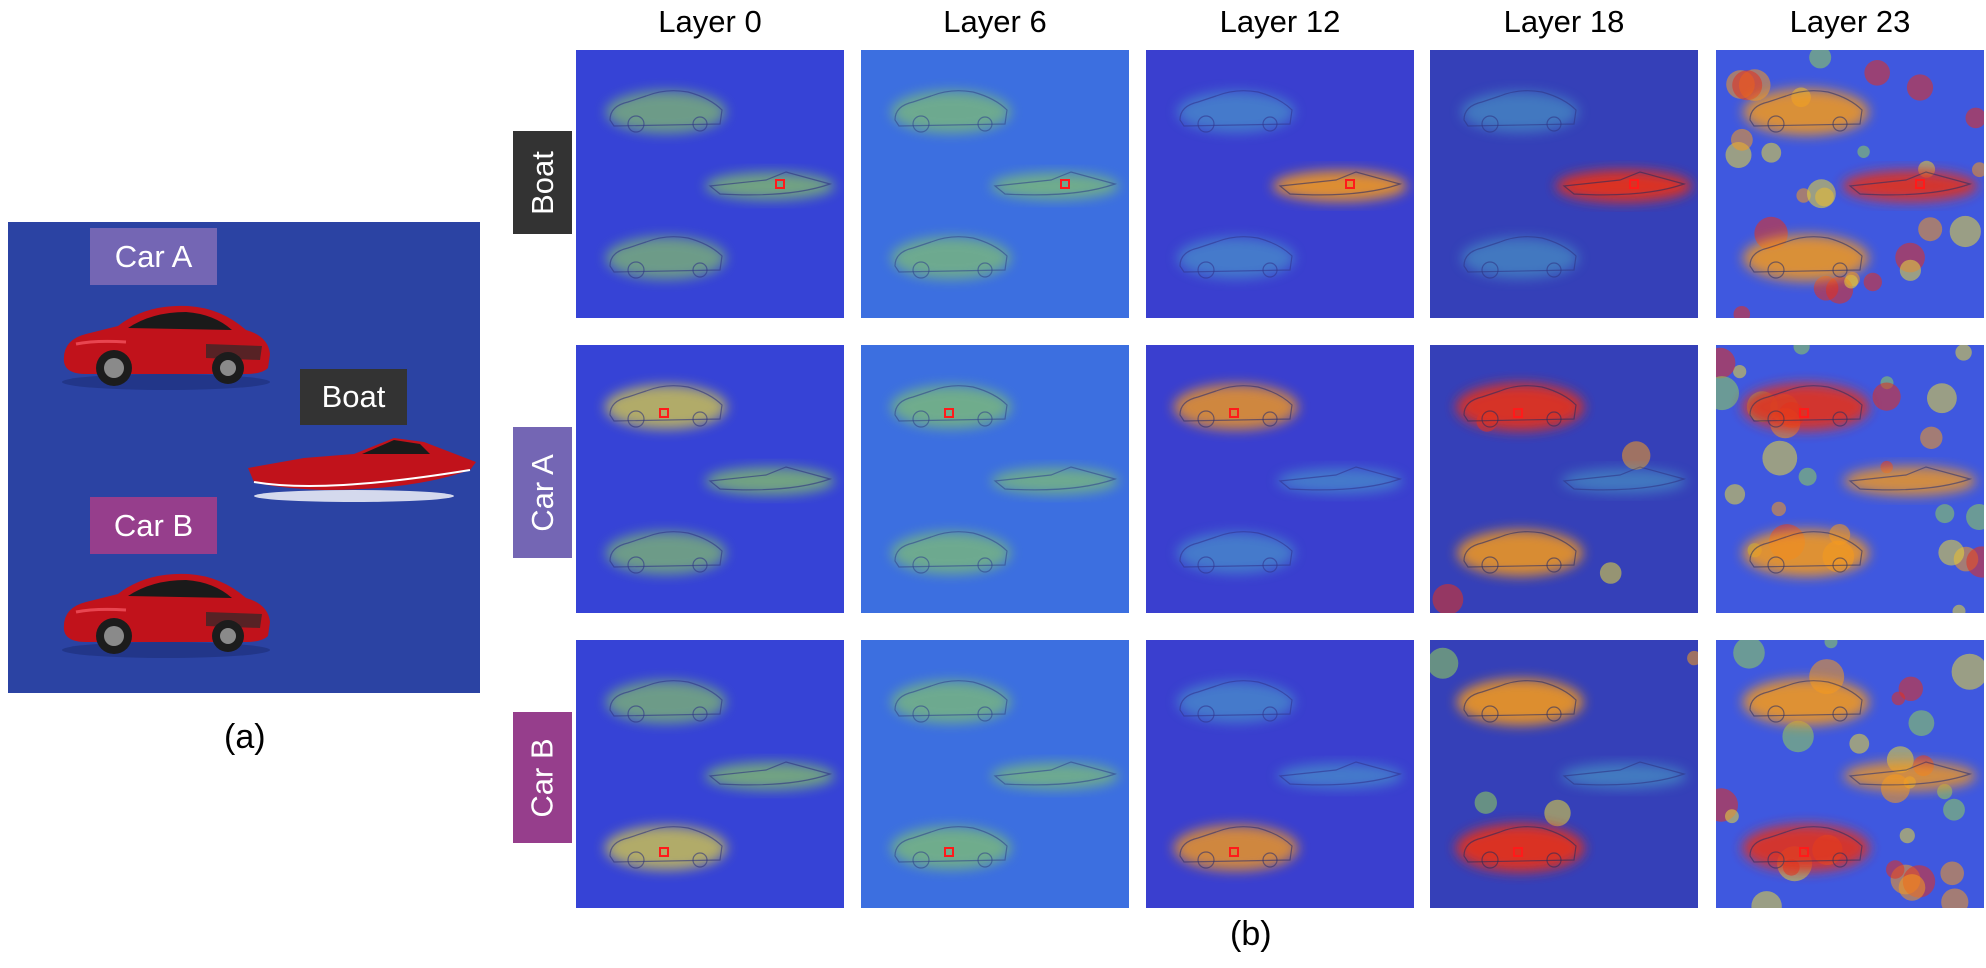  I want to click on layer-header-18: Layer 18, so click(1564, 21).